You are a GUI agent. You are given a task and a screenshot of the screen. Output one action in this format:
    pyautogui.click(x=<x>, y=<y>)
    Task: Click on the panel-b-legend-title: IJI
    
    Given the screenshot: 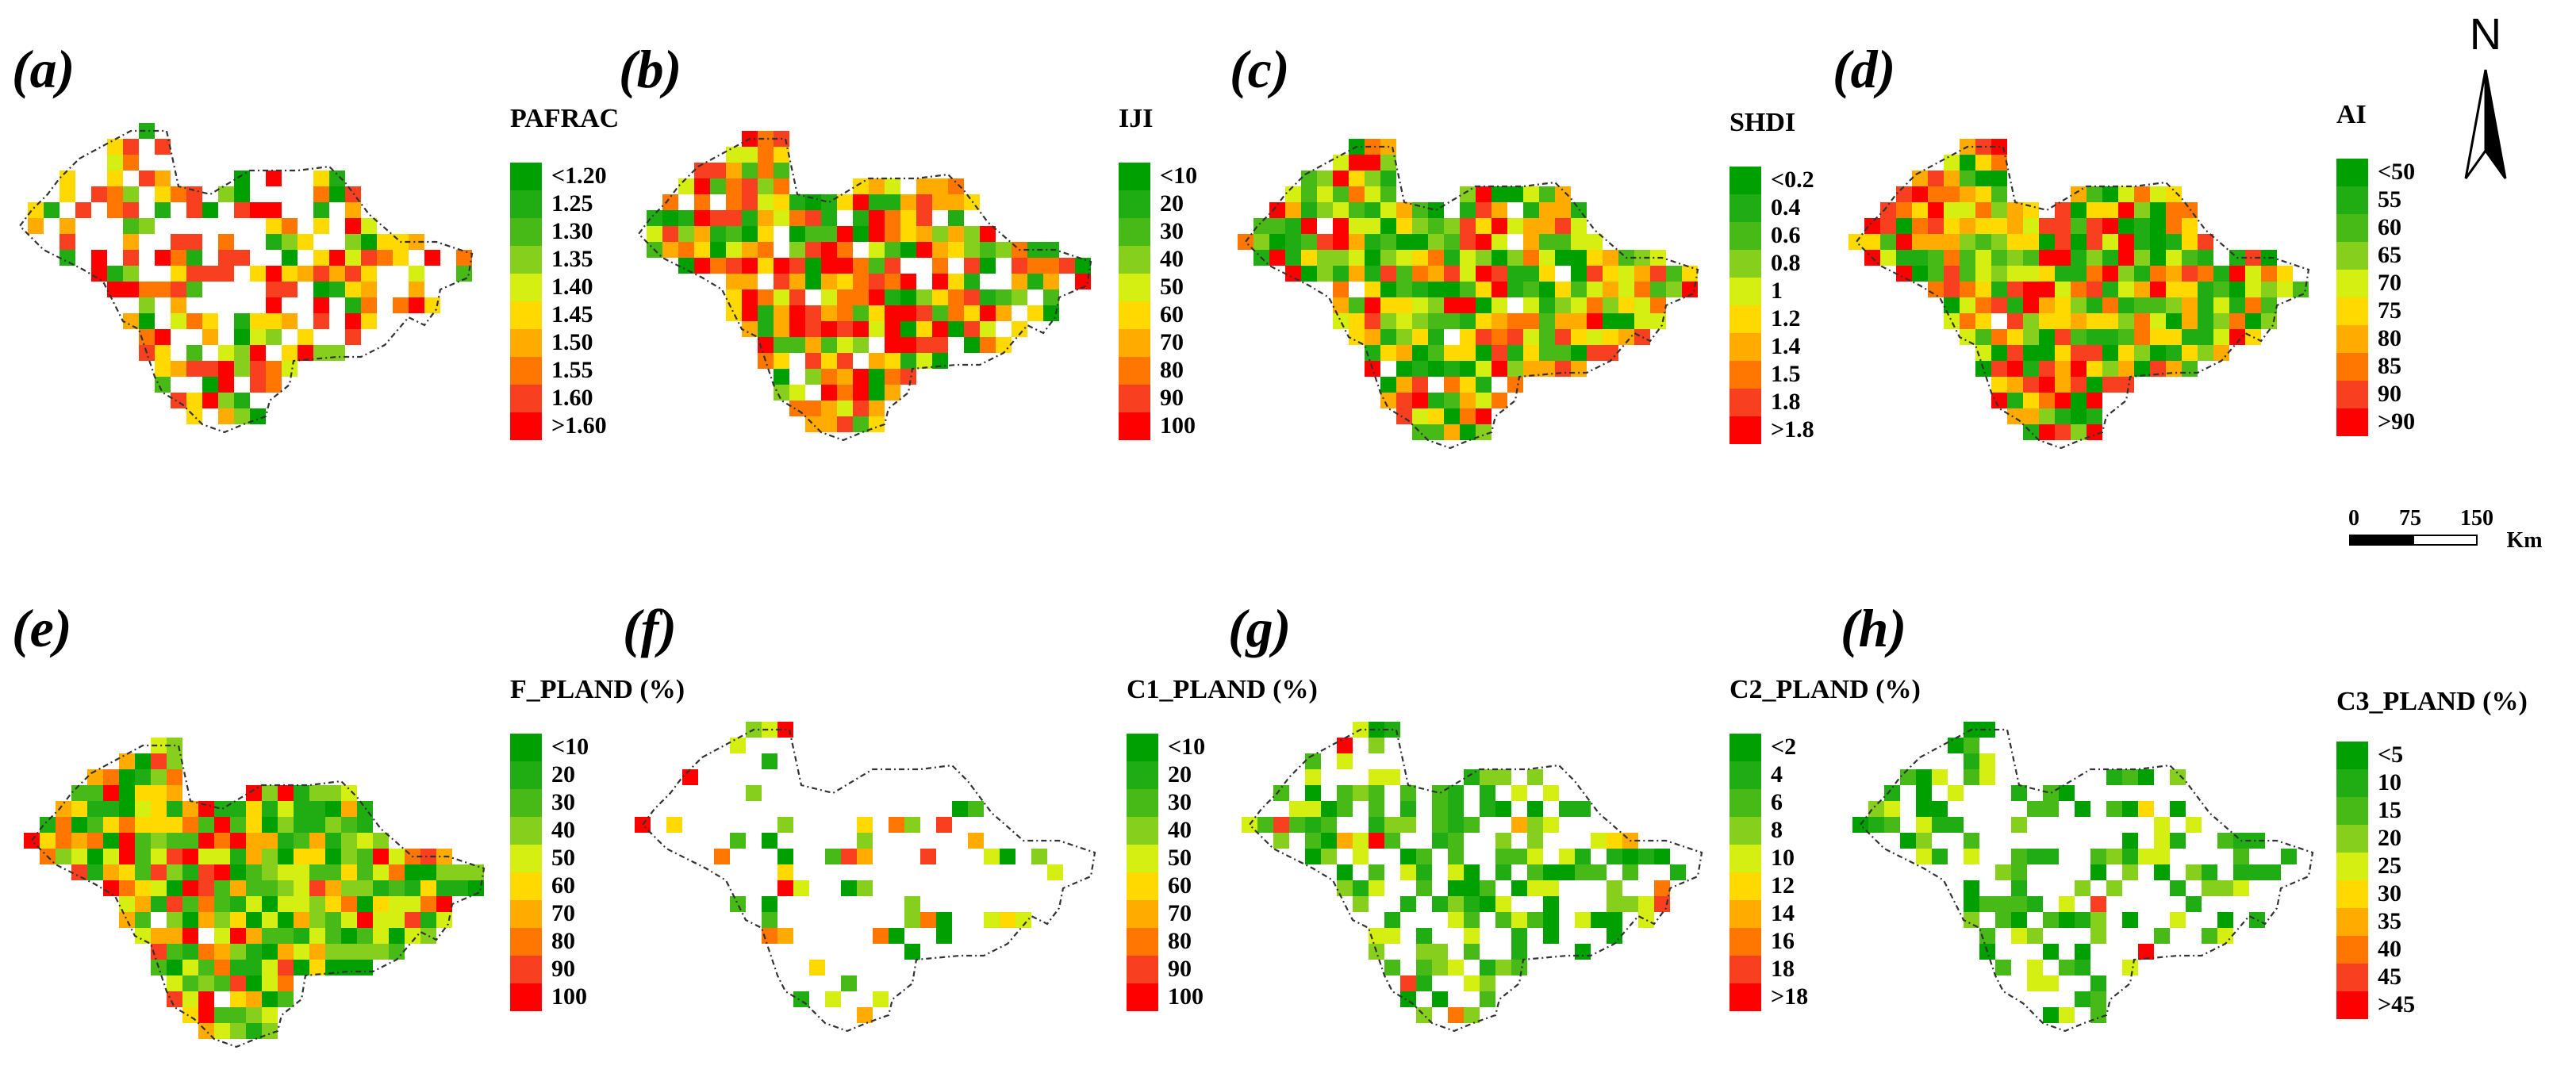 What is the action you would take?
    pyautogui.click(x=1136, y=118)
    